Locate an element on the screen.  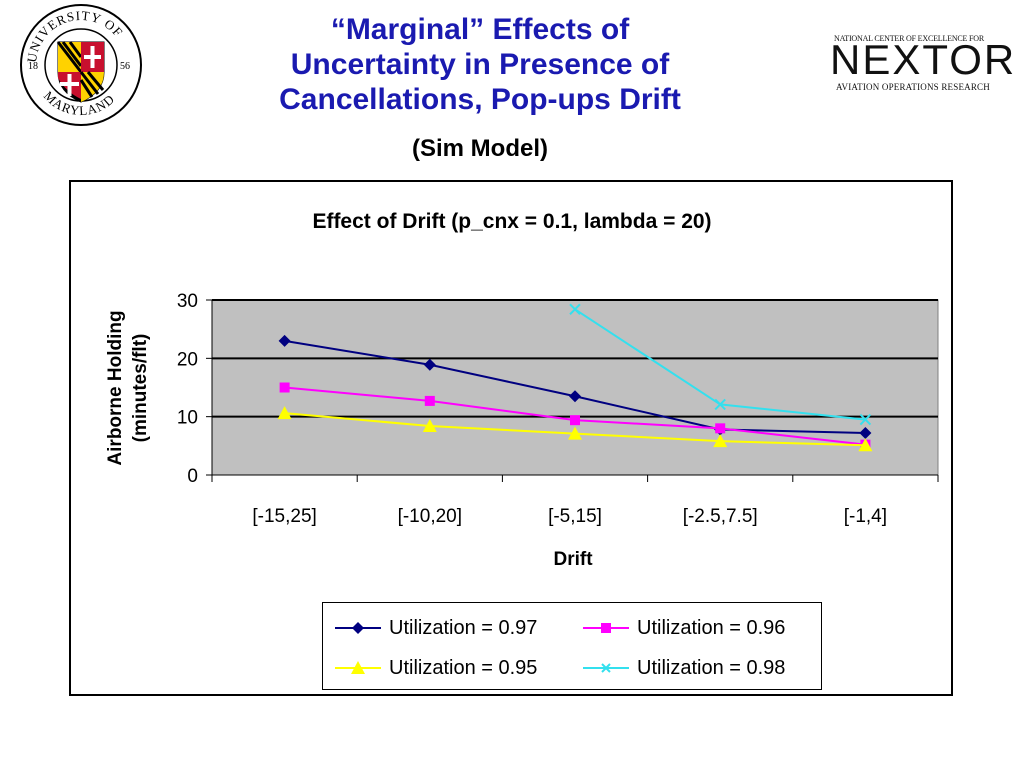
nextor-tagline-bottom: AVIATION OPERATIONS RESEARCH is located at coordinates (913, 87).